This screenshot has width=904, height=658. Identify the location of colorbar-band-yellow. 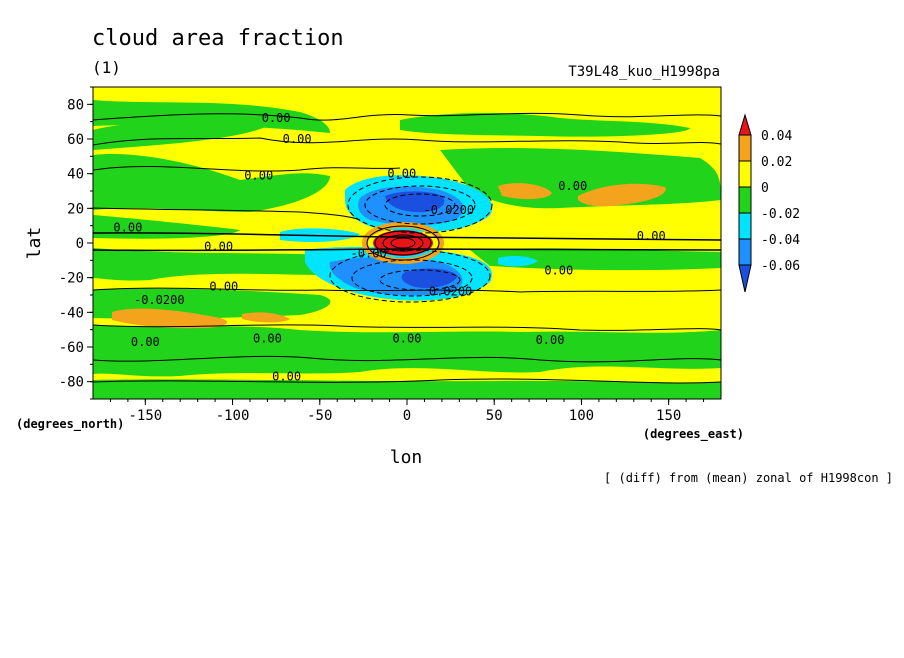
(745, 174).